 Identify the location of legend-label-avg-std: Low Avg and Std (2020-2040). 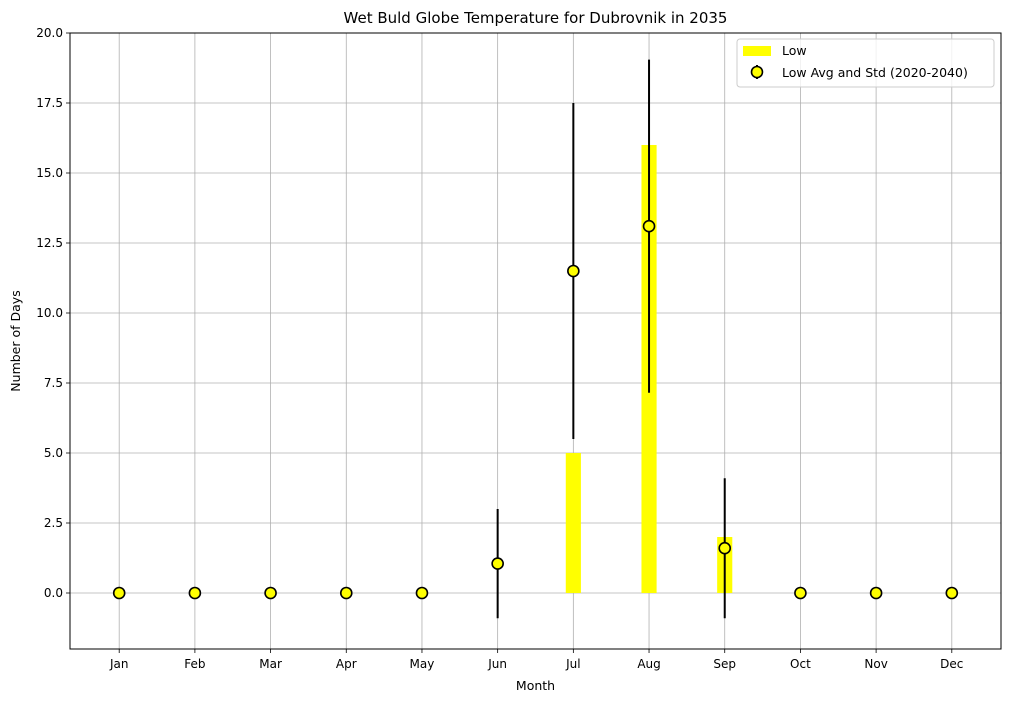
(875, 72).